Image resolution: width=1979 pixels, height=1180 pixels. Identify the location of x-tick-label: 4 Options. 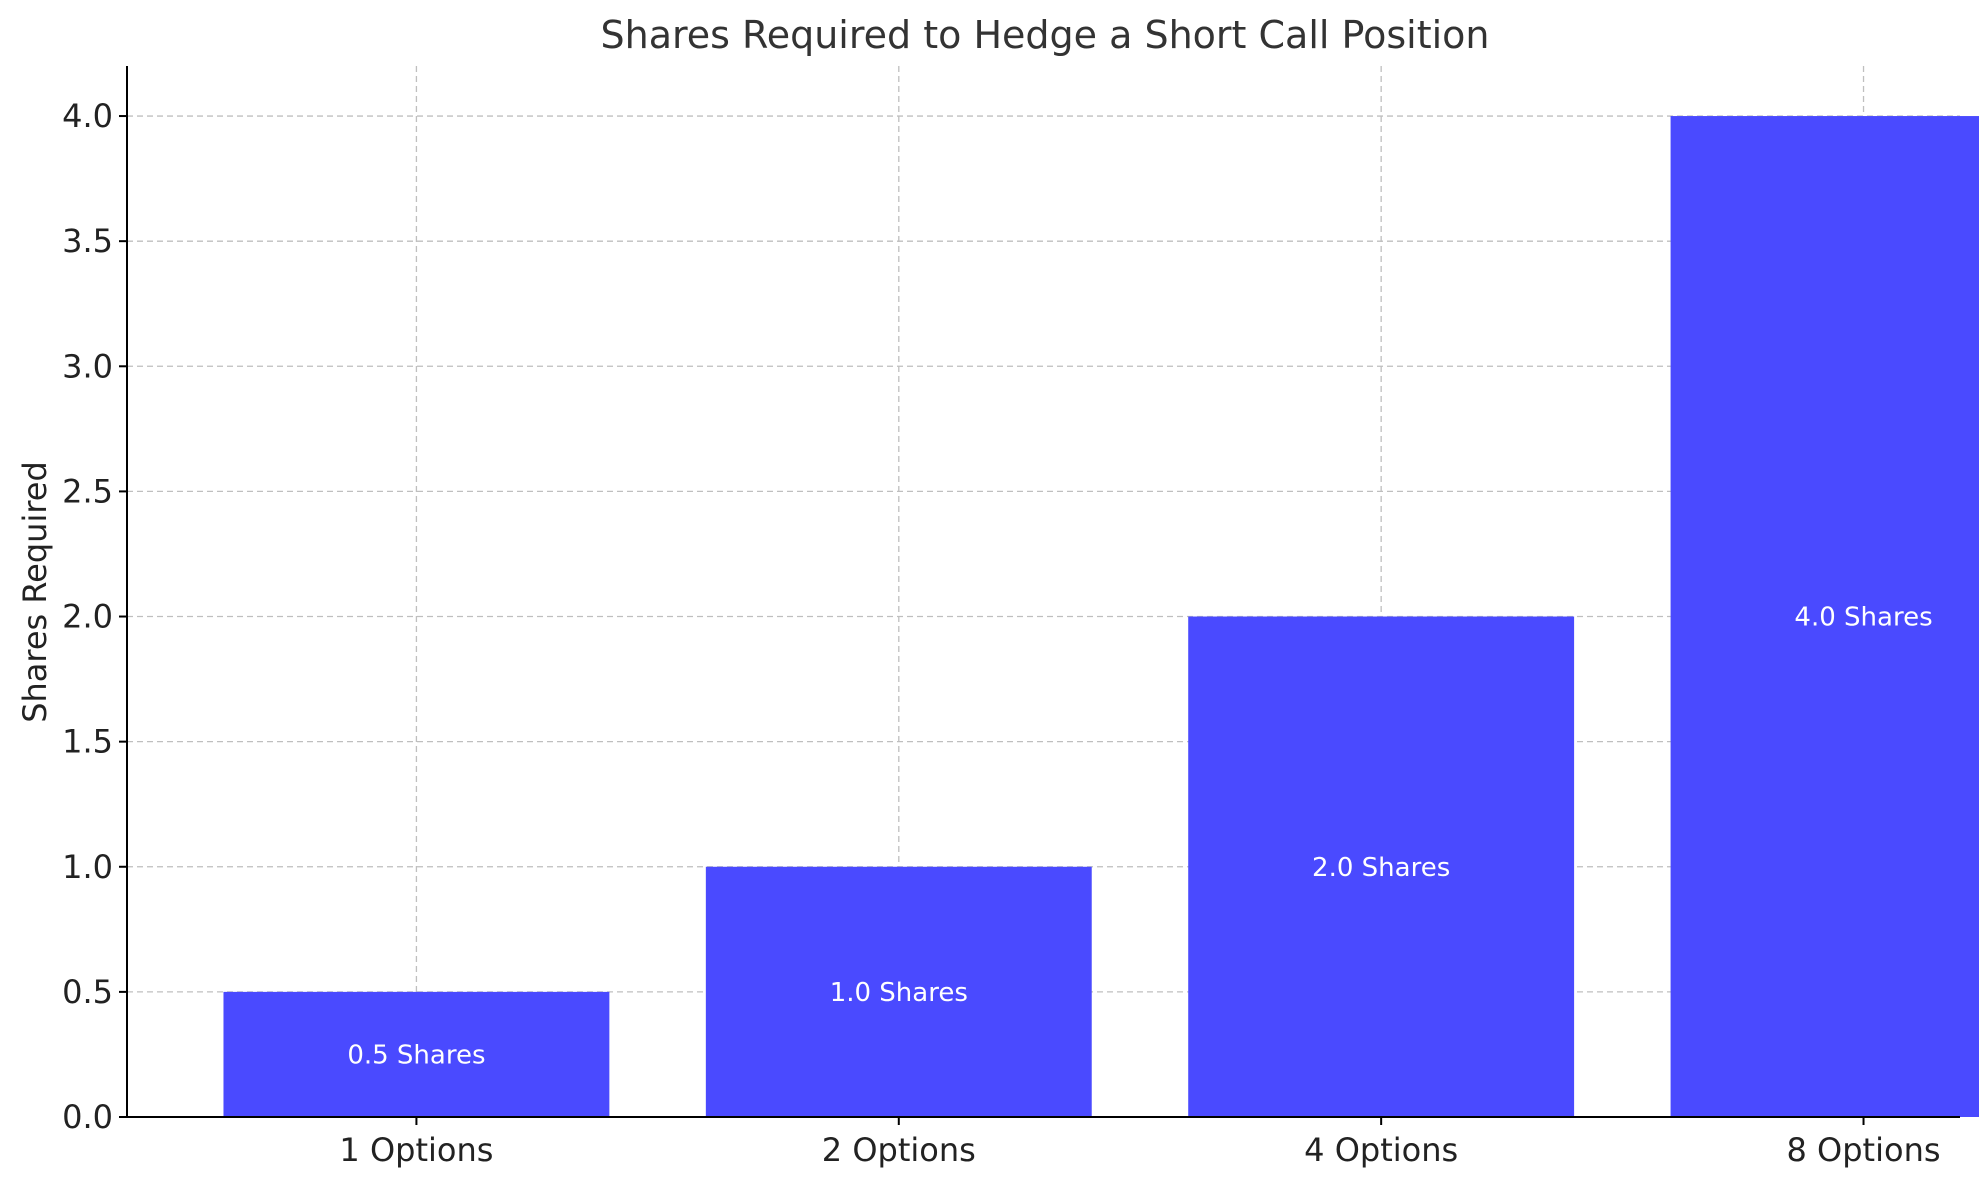
(1381, 1150).